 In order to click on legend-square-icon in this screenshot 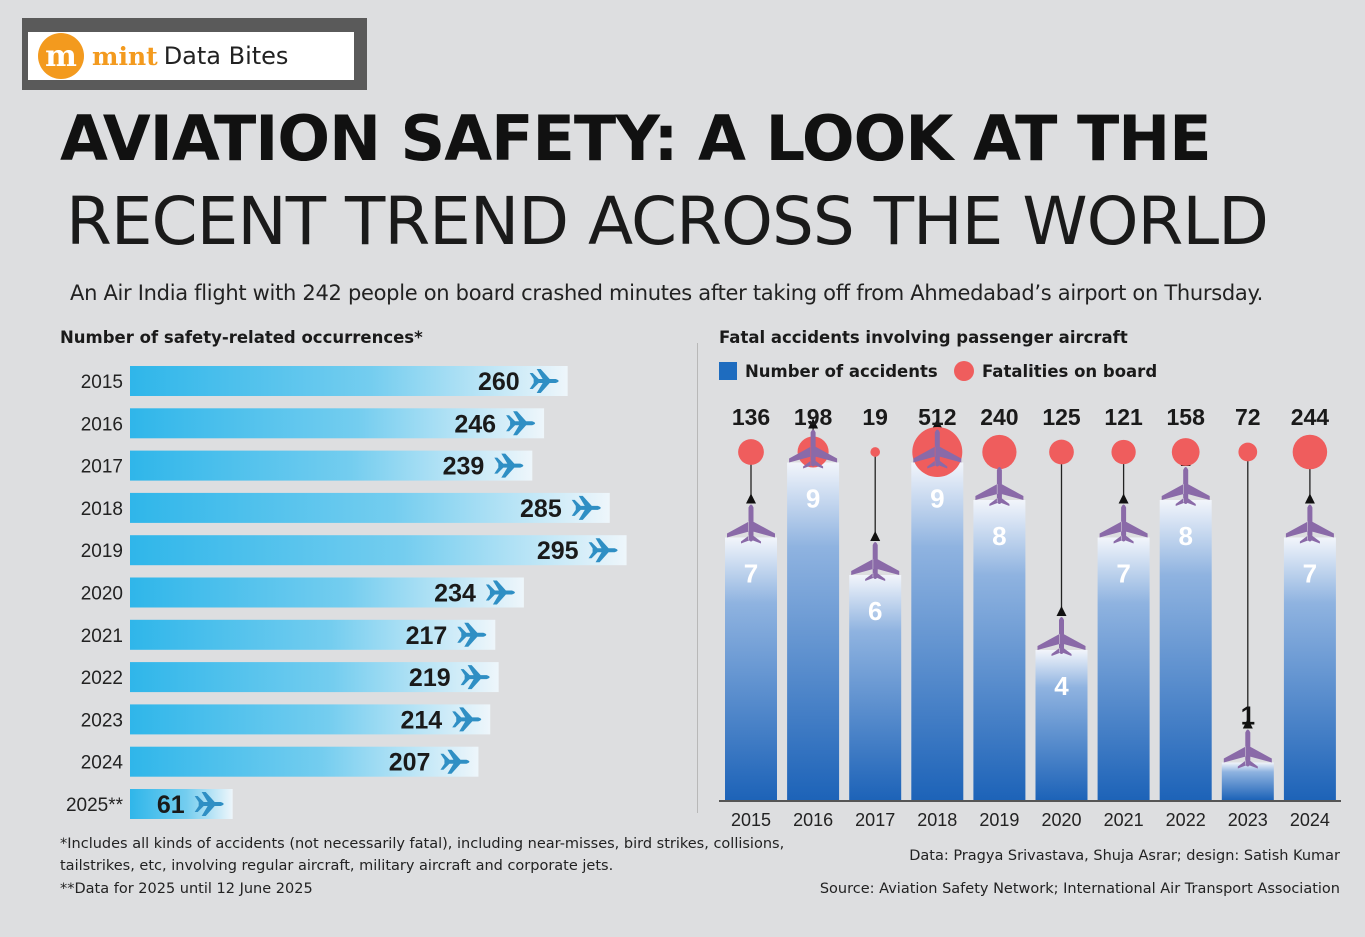, I will do `click(728, 371)`.